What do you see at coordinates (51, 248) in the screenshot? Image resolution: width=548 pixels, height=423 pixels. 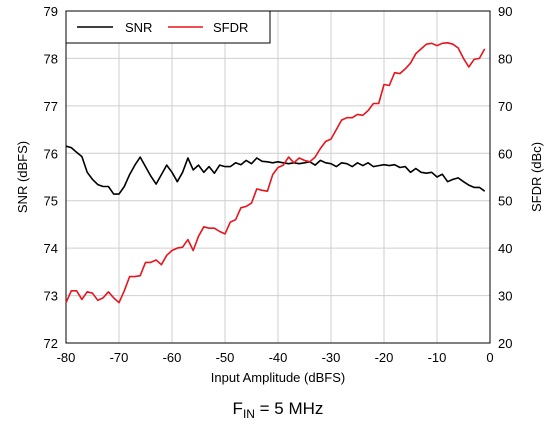 I see `y-left-tick-label: 74` at bounding box center [51, 248].